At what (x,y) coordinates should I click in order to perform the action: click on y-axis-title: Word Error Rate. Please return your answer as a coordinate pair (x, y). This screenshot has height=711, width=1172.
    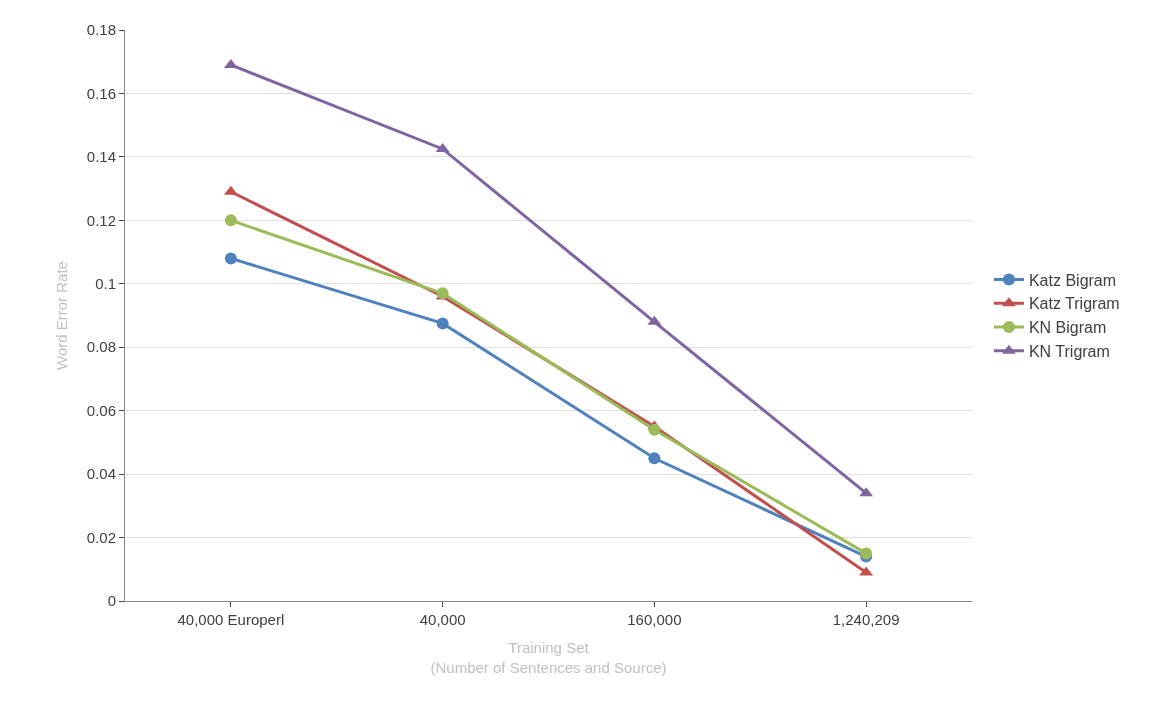
    Looking at the image, I should click on (62, 315).